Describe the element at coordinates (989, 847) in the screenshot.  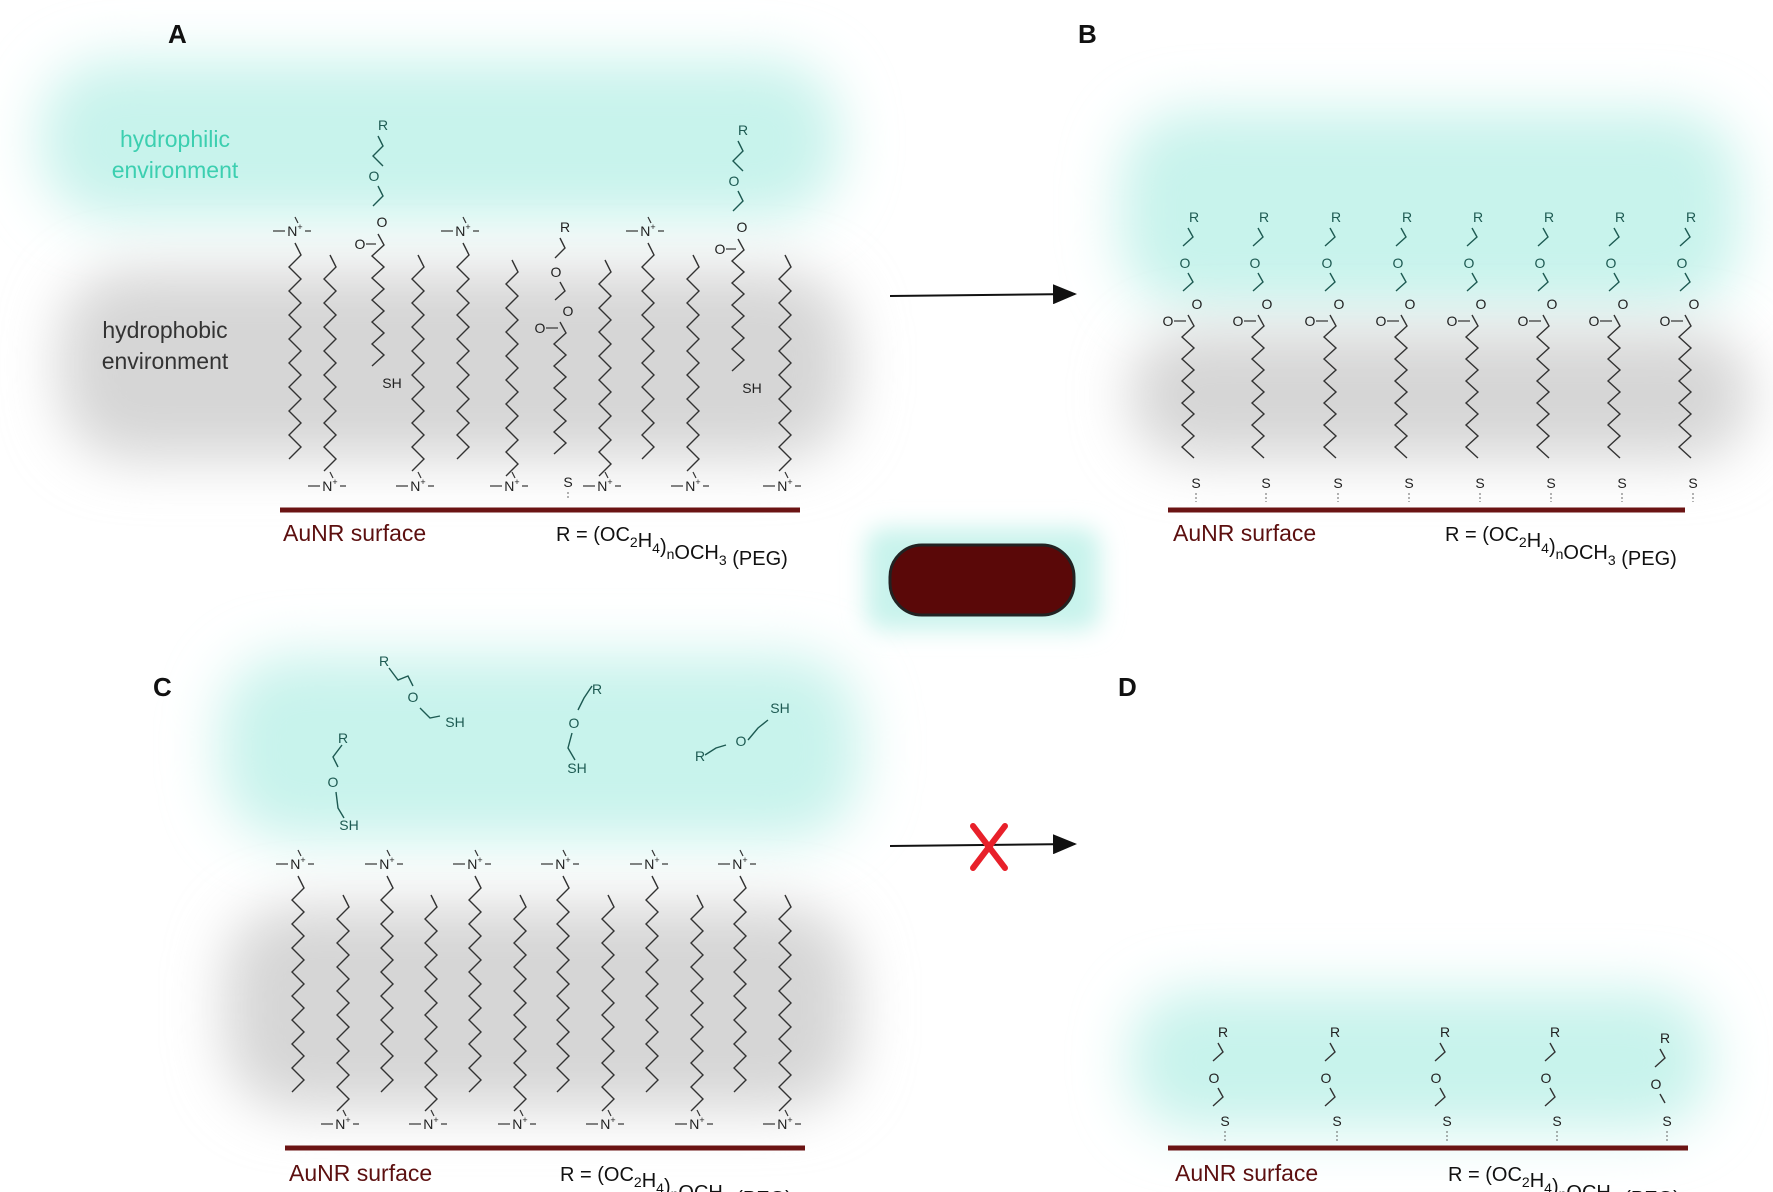
I see `block-x-mark` at that location.